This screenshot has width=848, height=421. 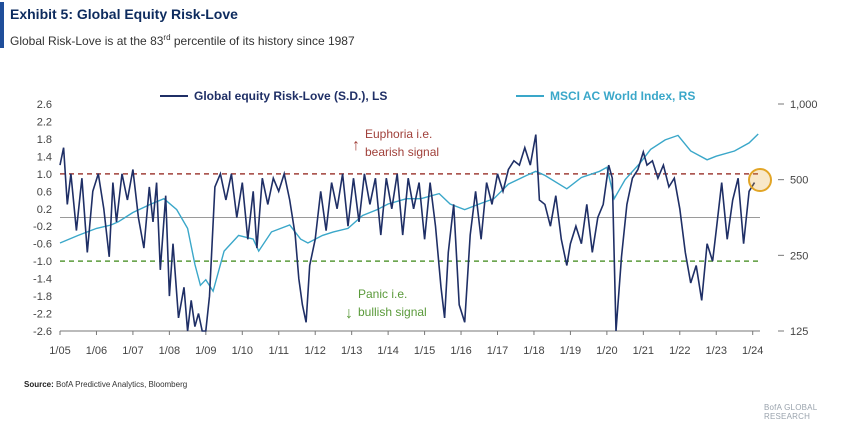 I want to click on brand-footer: BofA GLOBAL RESEARCH, so click(x=791, y=412).